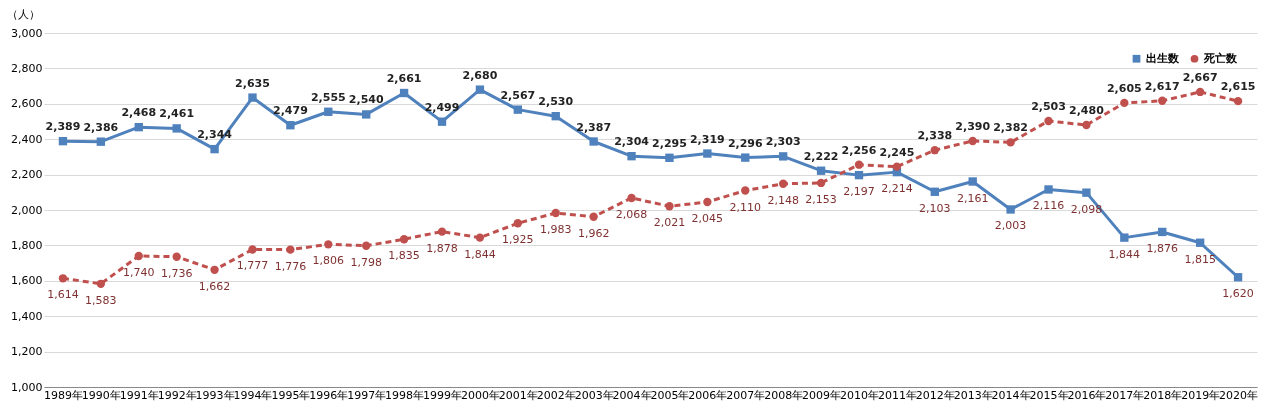  What do you see at coordinates (1200, 259) in the screenshot?
I see `data-label: 1,815` at bounding box center [1200, 259].